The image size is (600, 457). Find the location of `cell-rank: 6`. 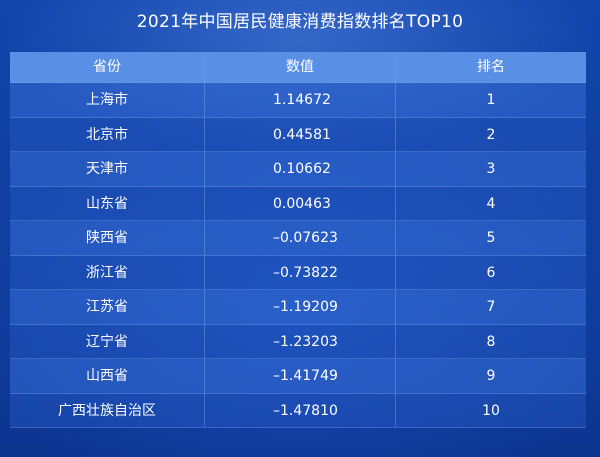

cell-rank: 6 is located at coordinates (491, 273).